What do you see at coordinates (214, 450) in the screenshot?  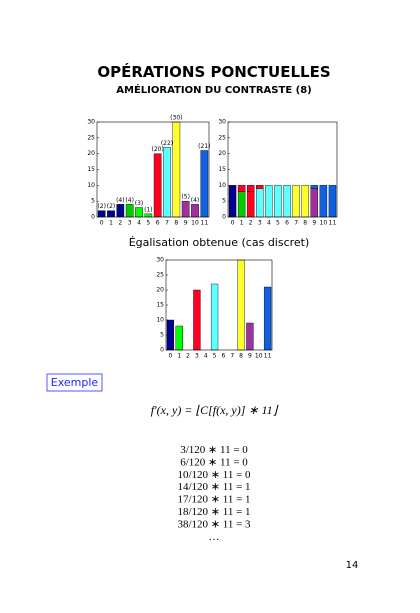 I see `equation: 3/120 ∗ 11 = 0` at bounding box center [214, 450].